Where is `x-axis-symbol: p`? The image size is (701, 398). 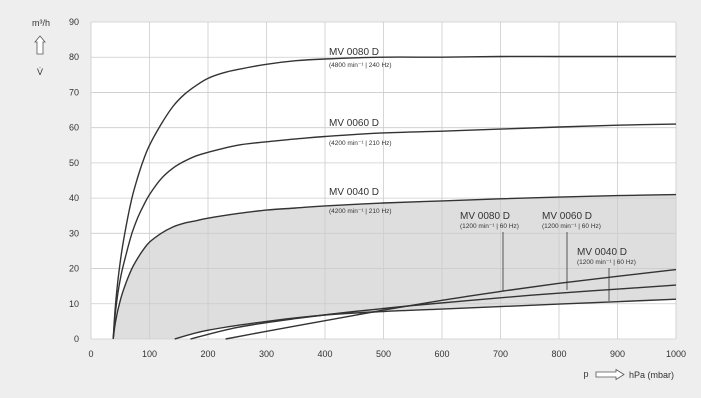
x-axis-symbol: p is located at coordinates (585, 374).